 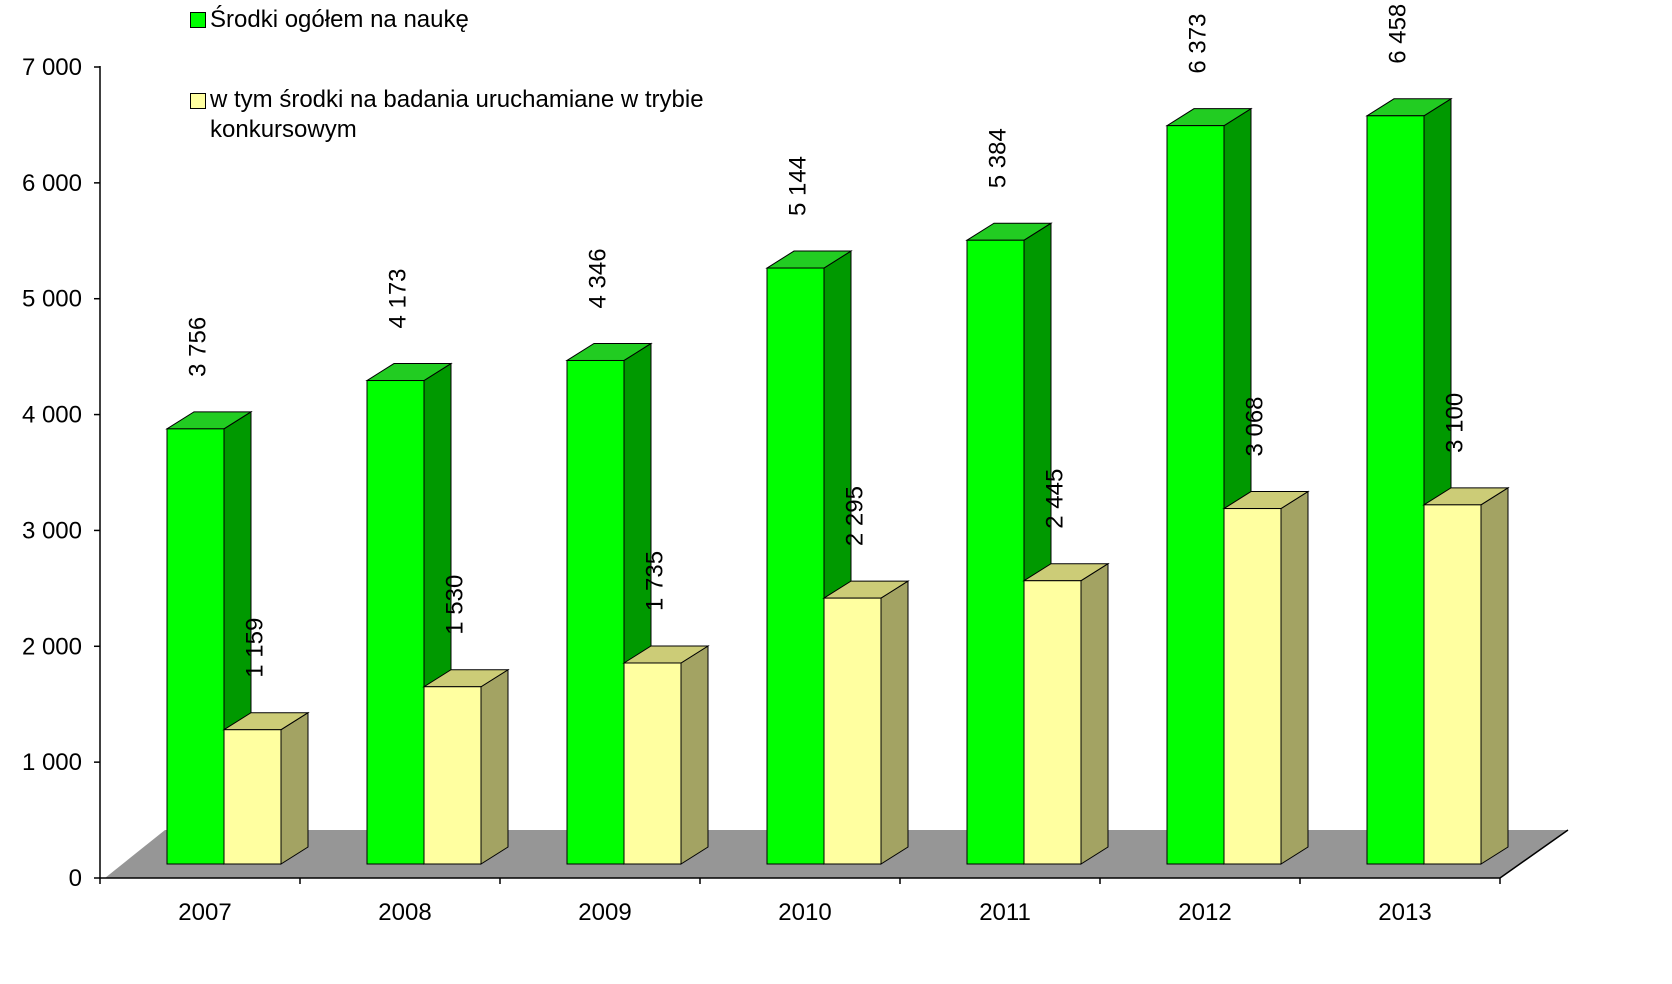 What do you see at coordinates (52, 646) in the screenshot?
I see `y-tick-label: 2 000` at bounding box center [52, 646].